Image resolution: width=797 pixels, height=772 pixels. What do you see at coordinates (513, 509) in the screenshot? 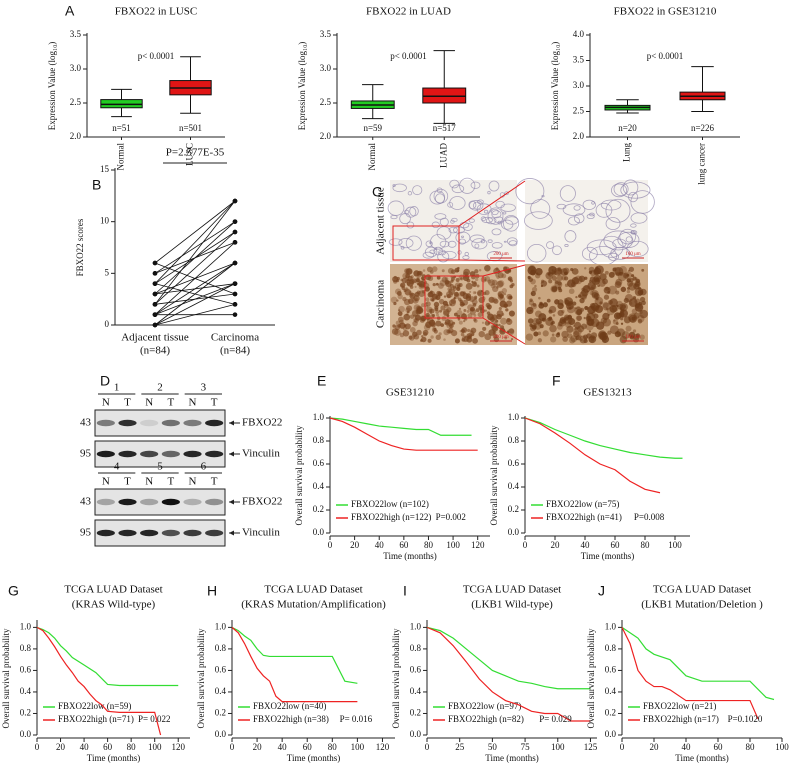
I see `y-tick-label: 0.2` at bounding box center [513, 509].